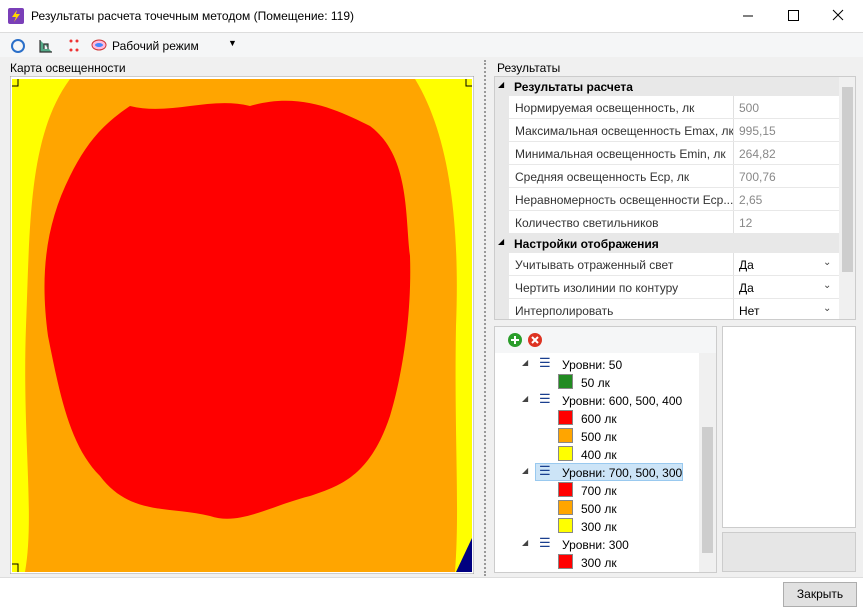  What do you see at coordinates (620, 154) in the screenshot?
I see `property-name: Минимальная освещенность Emin, лк` at bounding box center [620, 154].